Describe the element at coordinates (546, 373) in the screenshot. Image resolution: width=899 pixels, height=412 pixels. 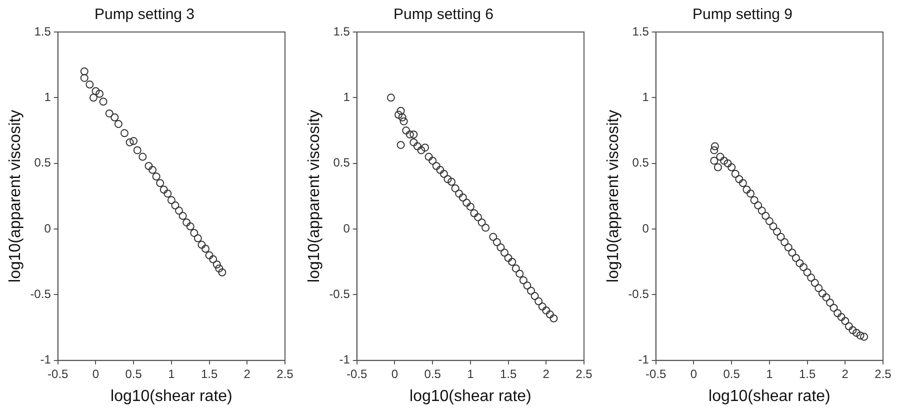
I see `x-tick-label: 2` at that location.